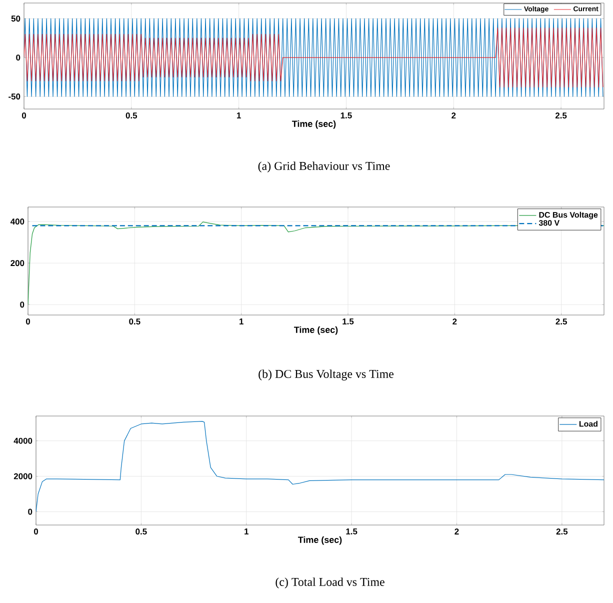  What do you see at coordinates (23, 441) in the screenshot?
I see `y-tick-label: 4000` at bounding box center [23, 441].